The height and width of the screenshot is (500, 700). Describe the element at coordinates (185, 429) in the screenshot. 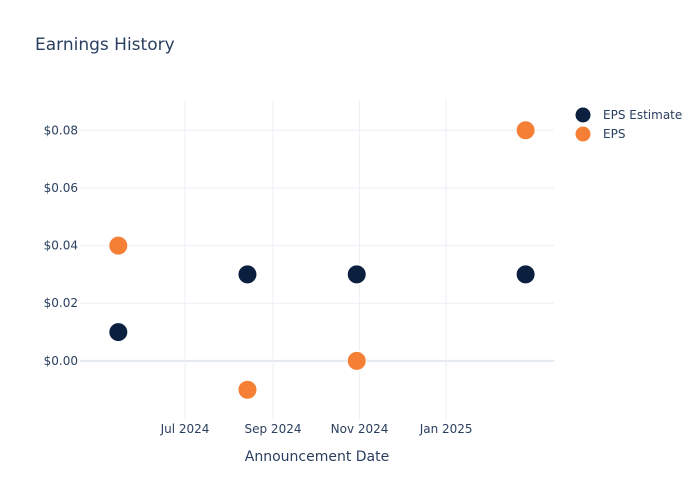

I see `x-tick-label: Jul 2024` at that location.